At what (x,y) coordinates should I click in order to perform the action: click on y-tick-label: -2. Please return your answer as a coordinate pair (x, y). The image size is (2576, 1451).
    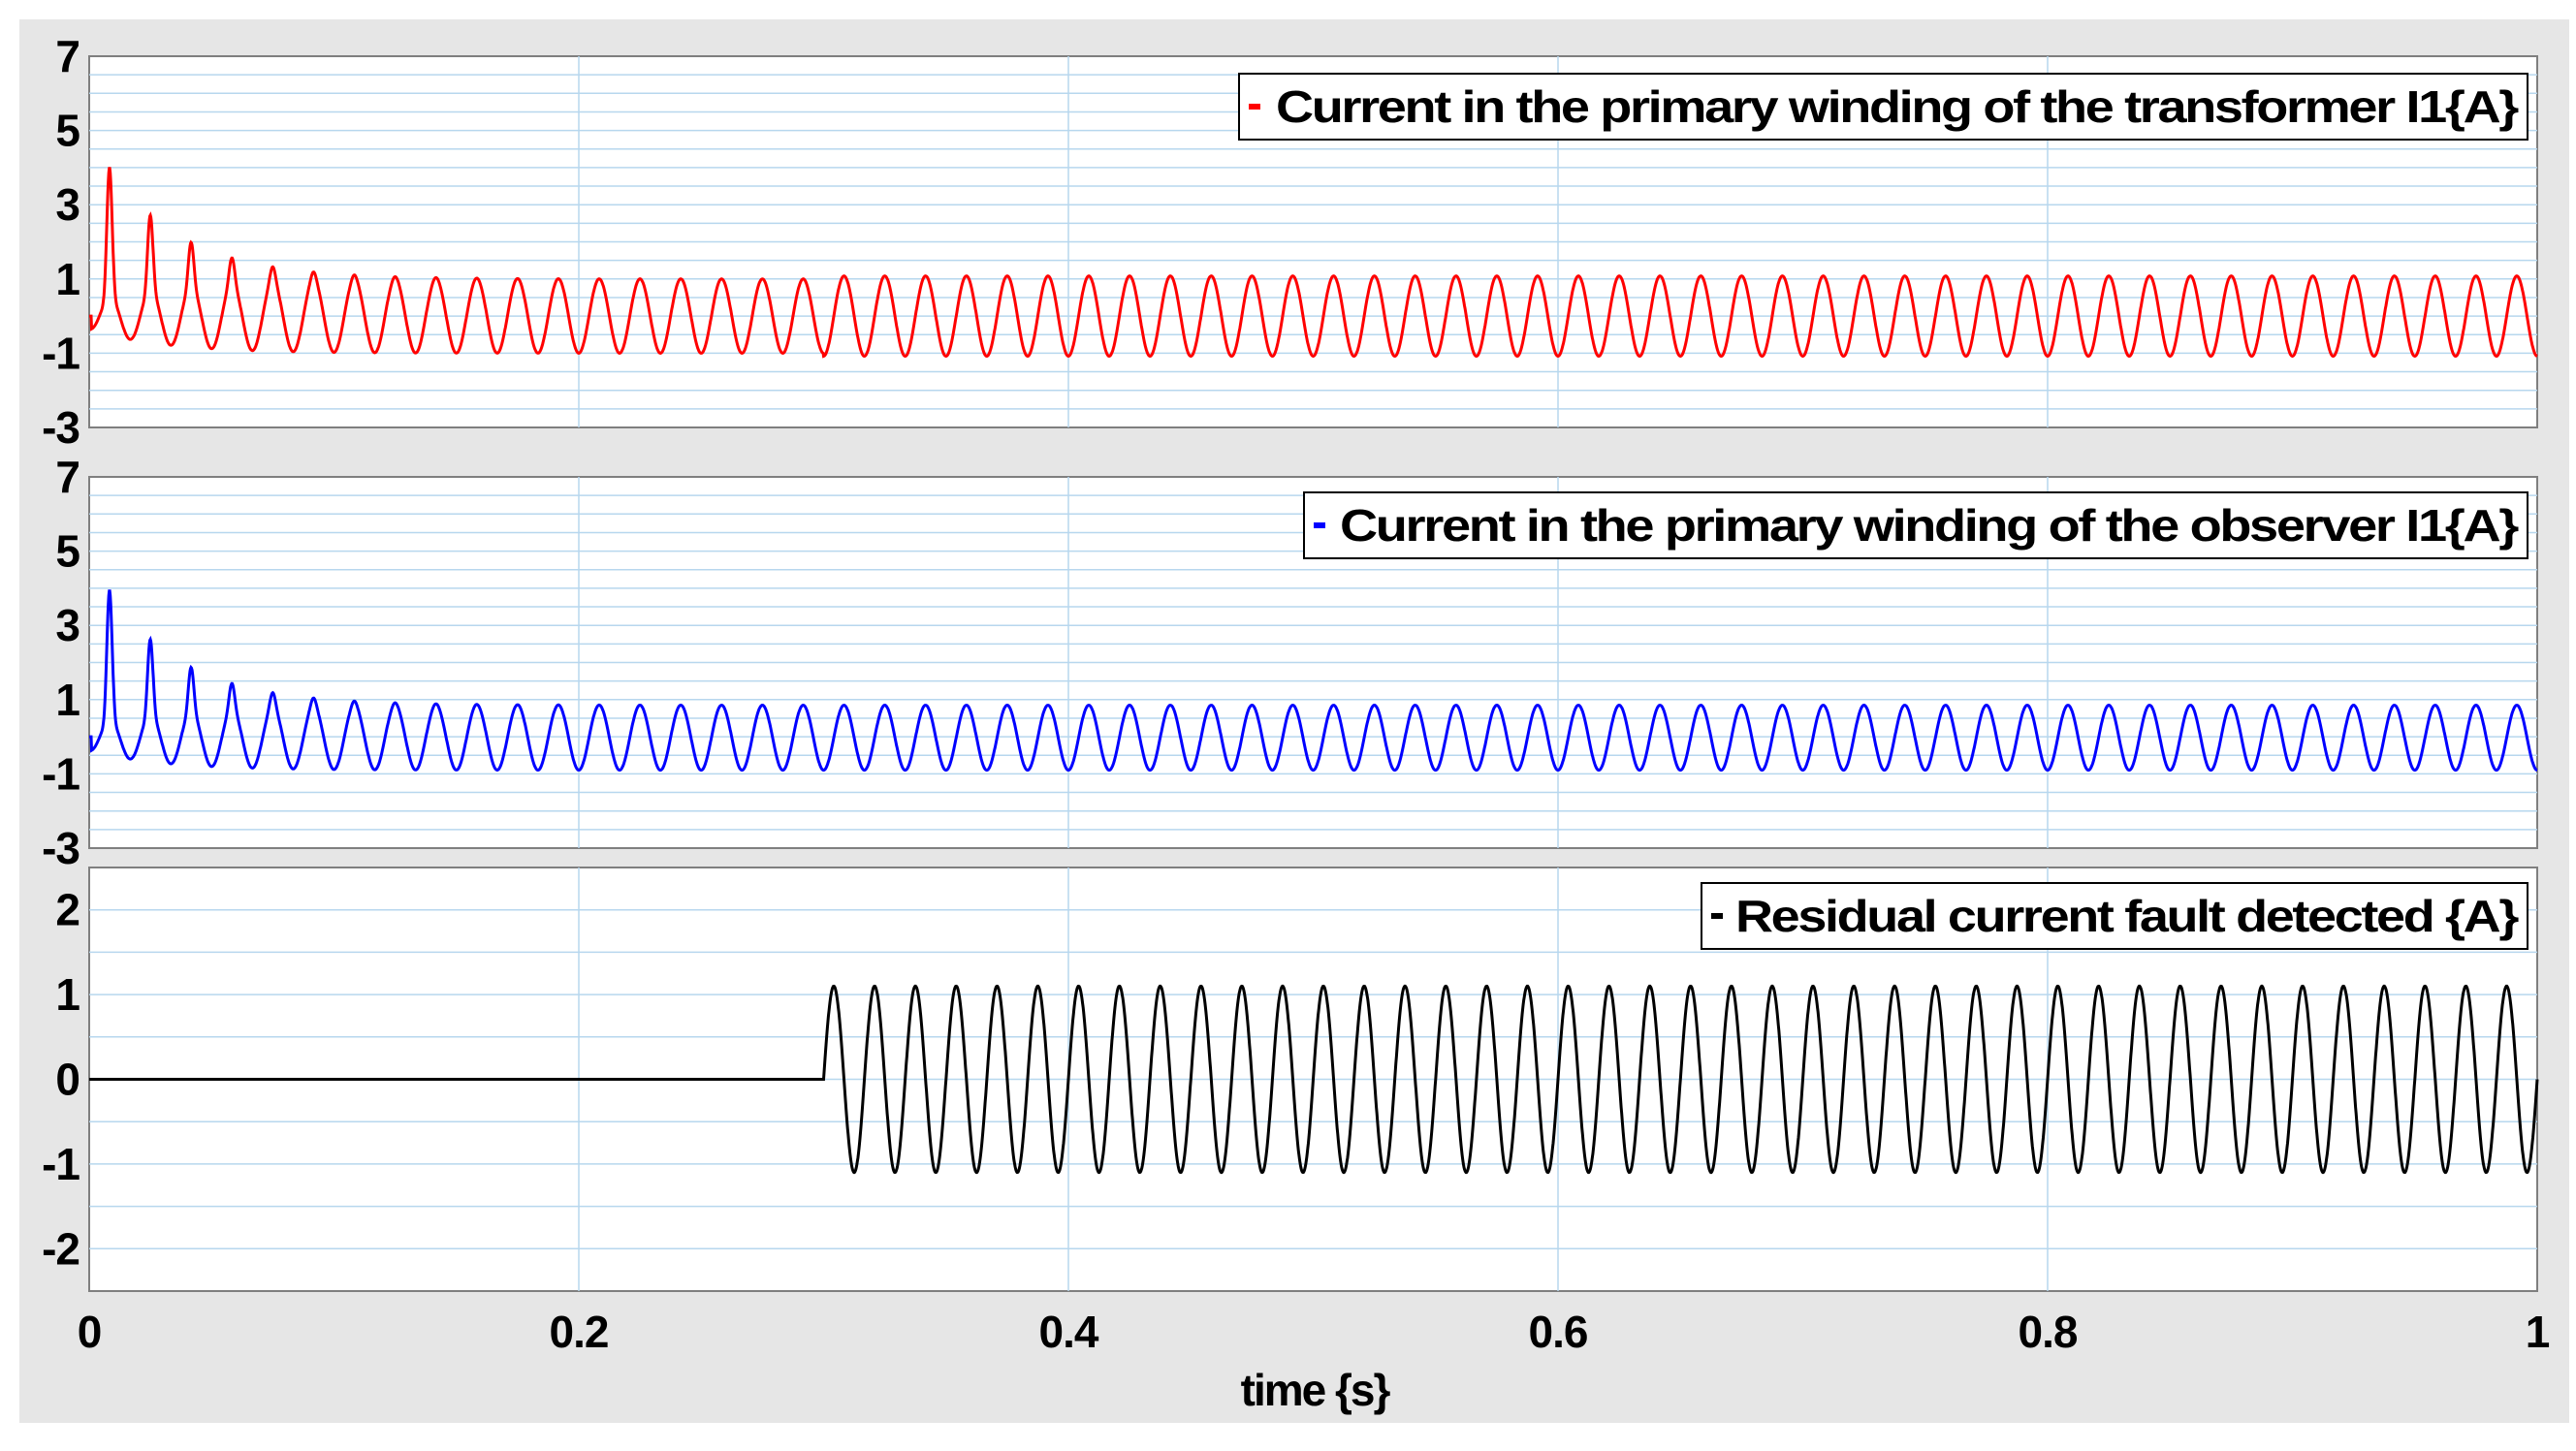
    Looking at the image, I should click on (61, 1248).